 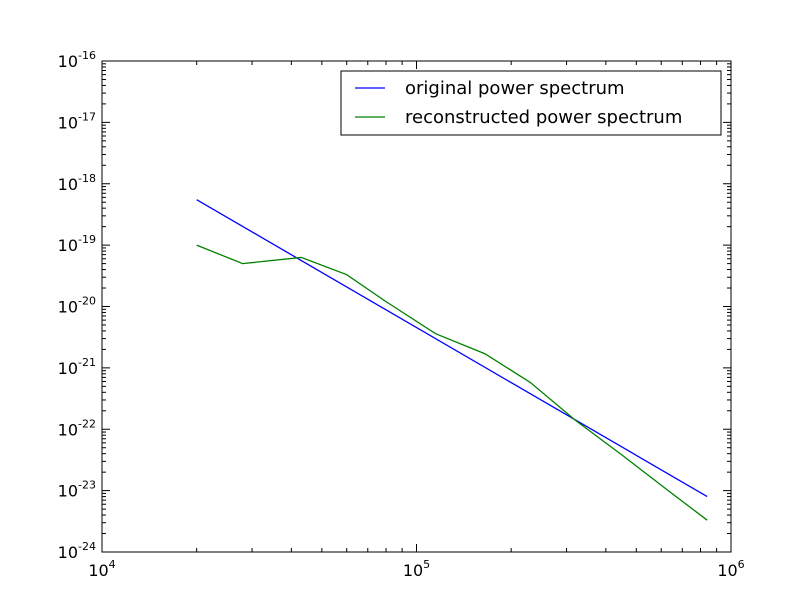 What do you see at coordinates (515, 88) in the screenshot?
I see `legend-label: original power spectrum` at bounding box center [515, 88].